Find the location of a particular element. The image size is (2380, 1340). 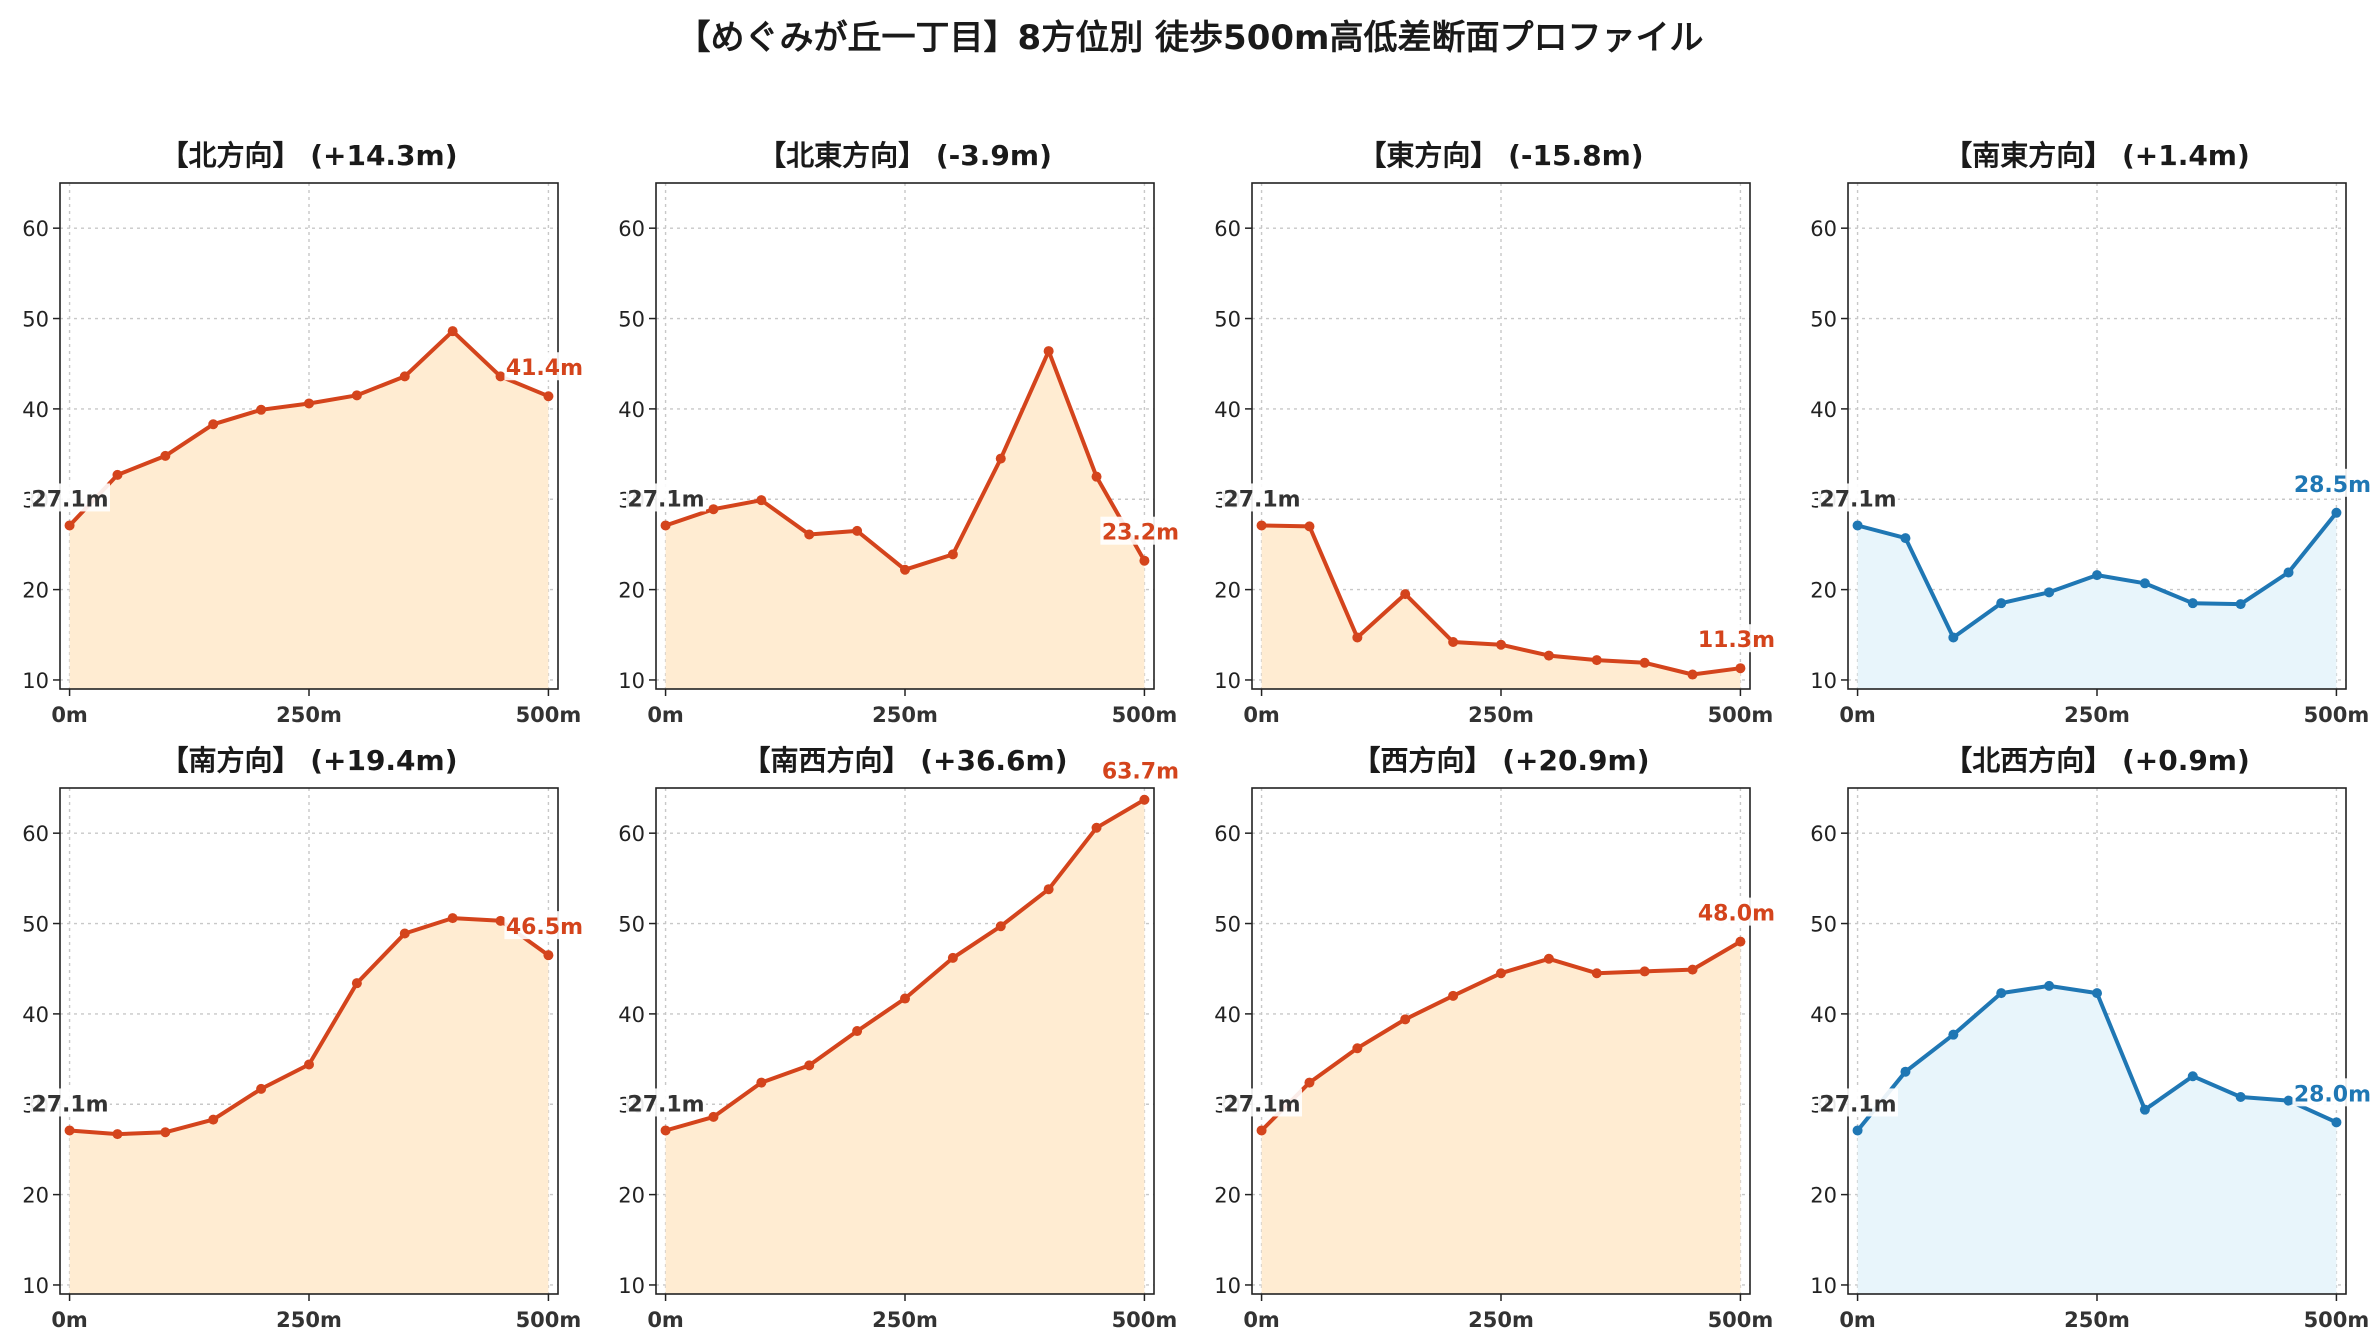

subplot-title: 【北方向】 (+14.3m) is located at coordinates (308, 155).